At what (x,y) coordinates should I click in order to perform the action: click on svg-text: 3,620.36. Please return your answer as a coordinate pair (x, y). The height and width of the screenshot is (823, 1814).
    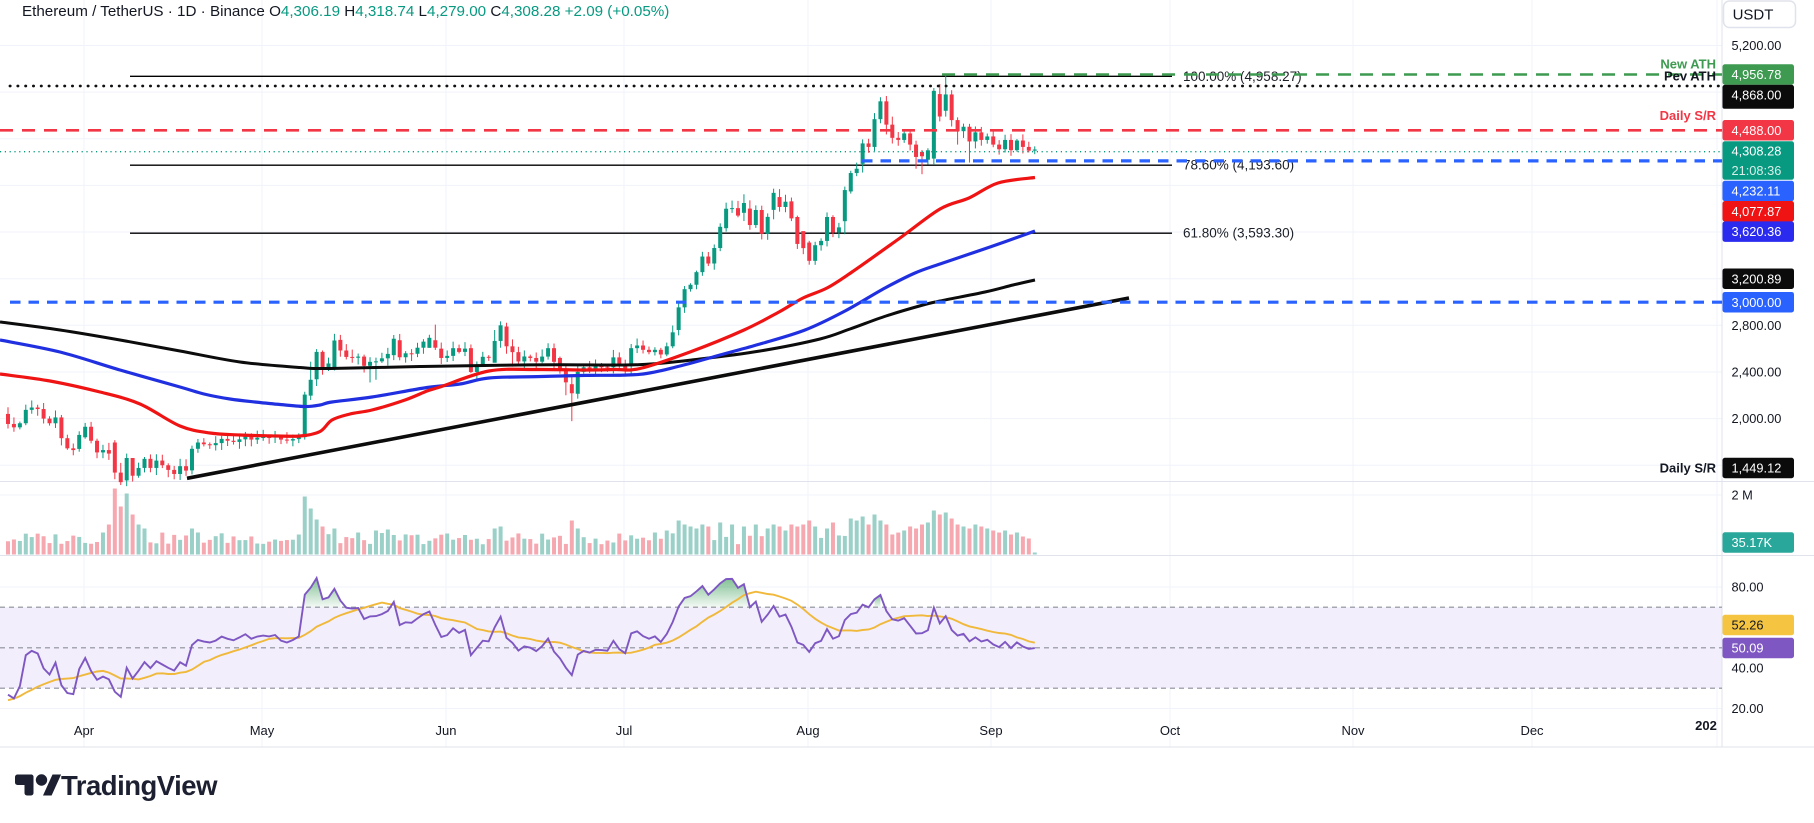
    Looking at the image, I should click on (1757, 231).